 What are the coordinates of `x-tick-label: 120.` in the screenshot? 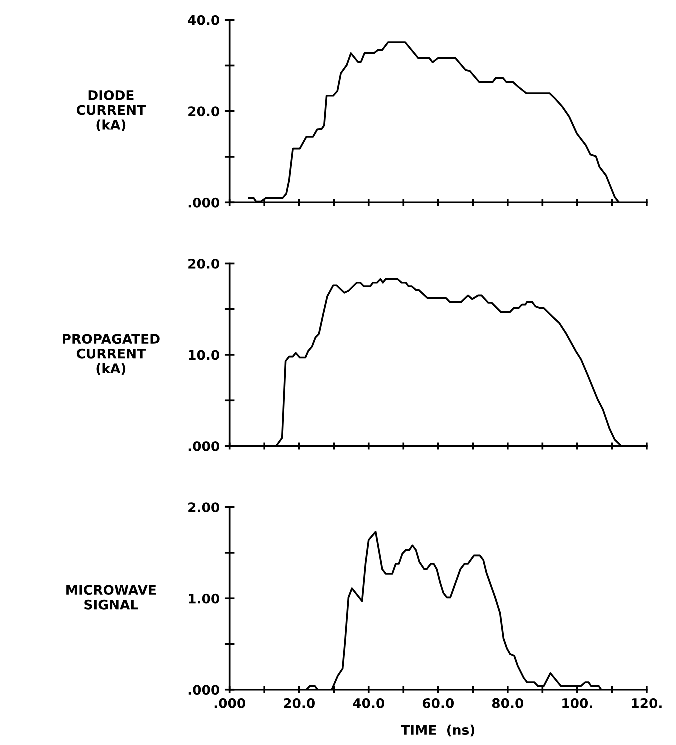 It's located at (647, 703).